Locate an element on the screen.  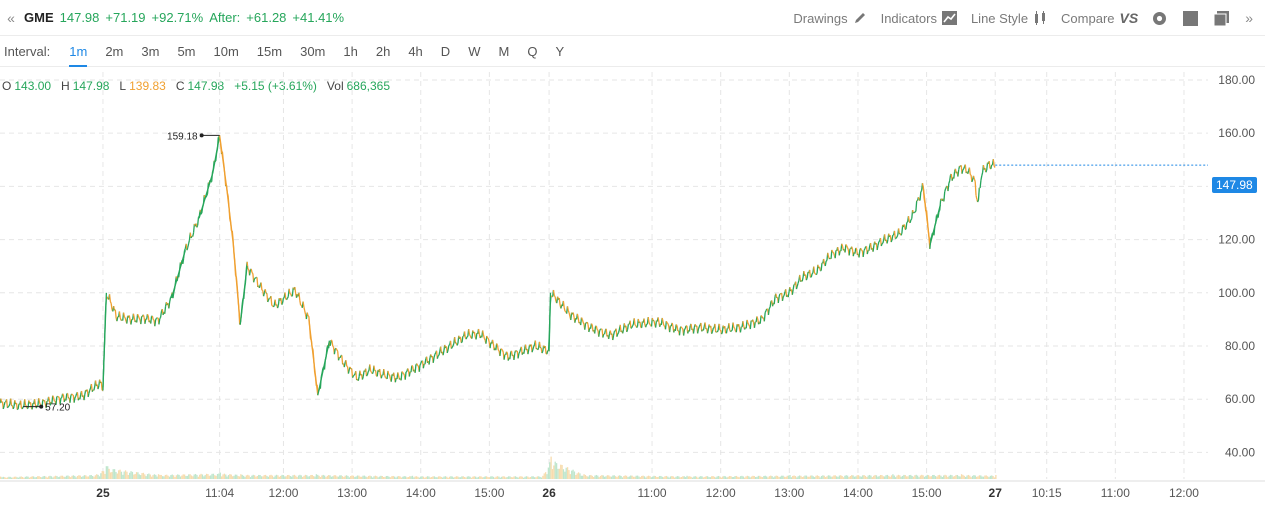
interval-tab-2h: 2h is located at coordinates (383, 51).